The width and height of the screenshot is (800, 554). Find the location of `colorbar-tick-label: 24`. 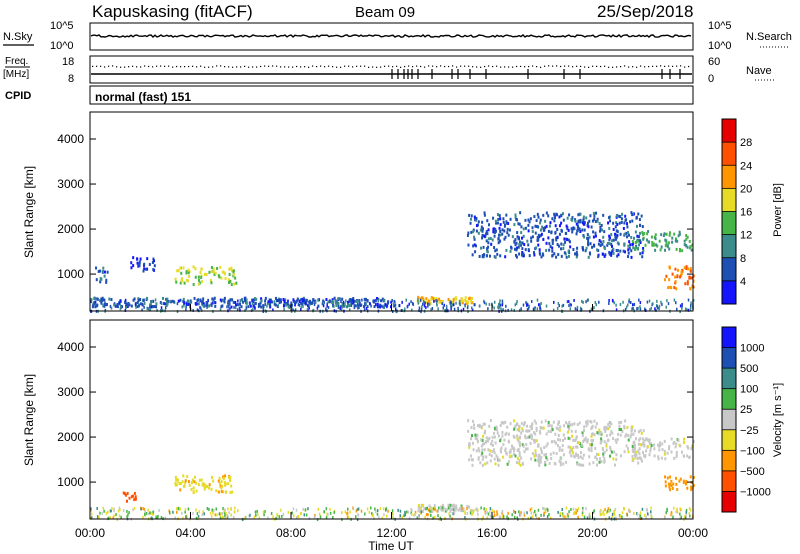

colorbar-tick-label: 24 is located at coordinates (746, 166).